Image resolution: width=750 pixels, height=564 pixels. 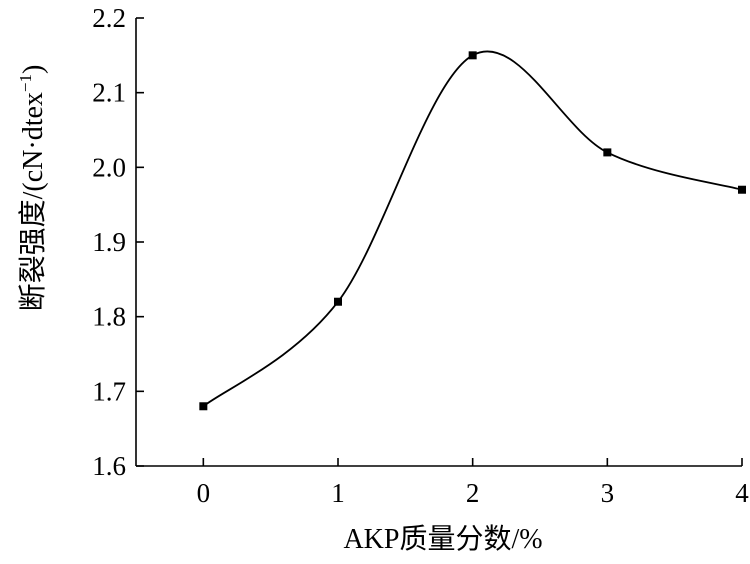 What do you see at coordinates (25, 83) in the screenshot?
I see `y-axis-title-superscript: −1` at bounding box center [25, 83].